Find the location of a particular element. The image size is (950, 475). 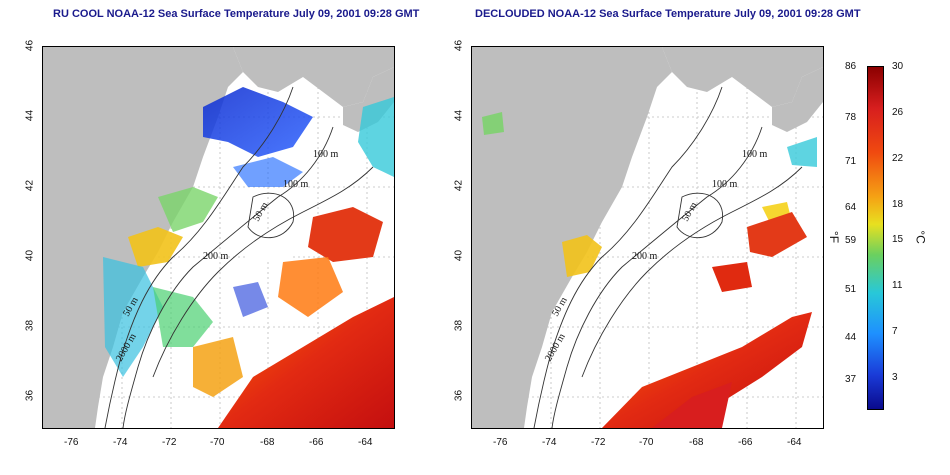

c-tick: 11 is located at coordinates (897, 285).